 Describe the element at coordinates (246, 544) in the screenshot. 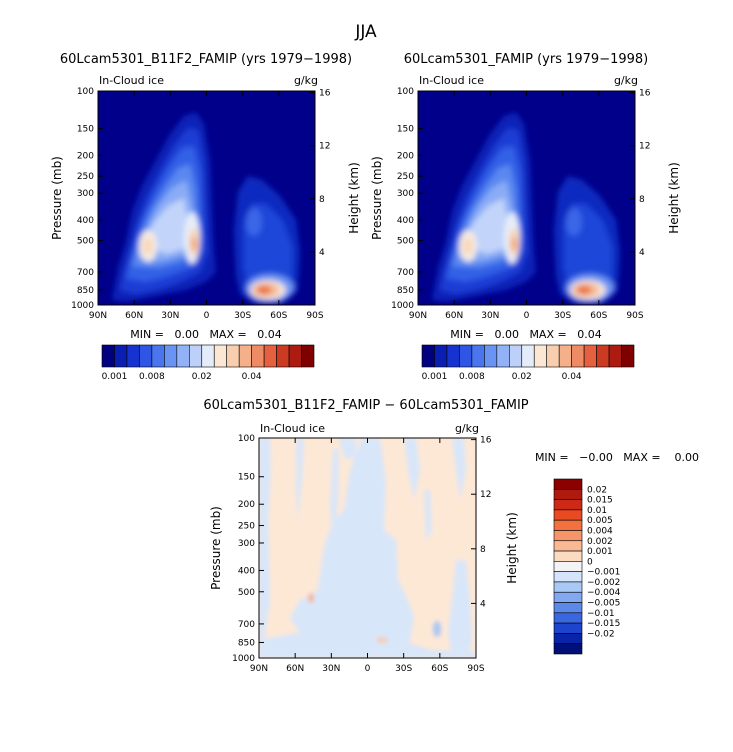

I see `y-tick-label: 300` at that location.